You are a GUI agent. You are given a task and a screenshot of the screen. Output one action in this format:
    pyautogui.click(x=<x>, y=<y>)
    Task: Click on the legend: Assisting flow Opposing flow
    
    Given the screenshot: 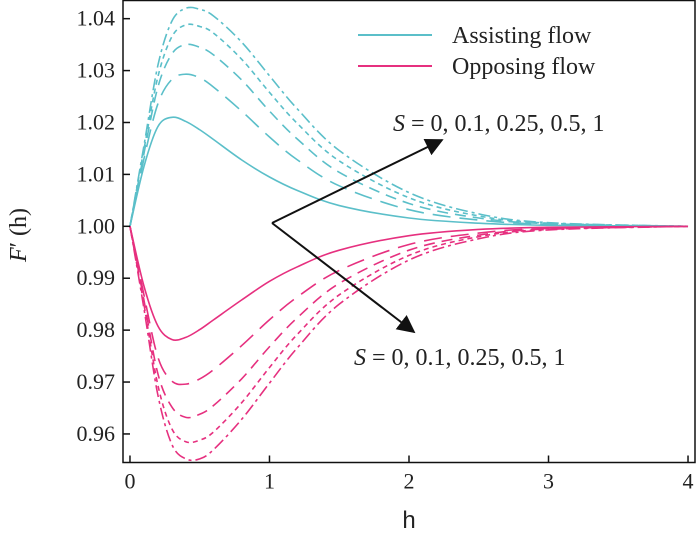 What is the action you would take?
    pyautogui.click(x=477, y=51)
    